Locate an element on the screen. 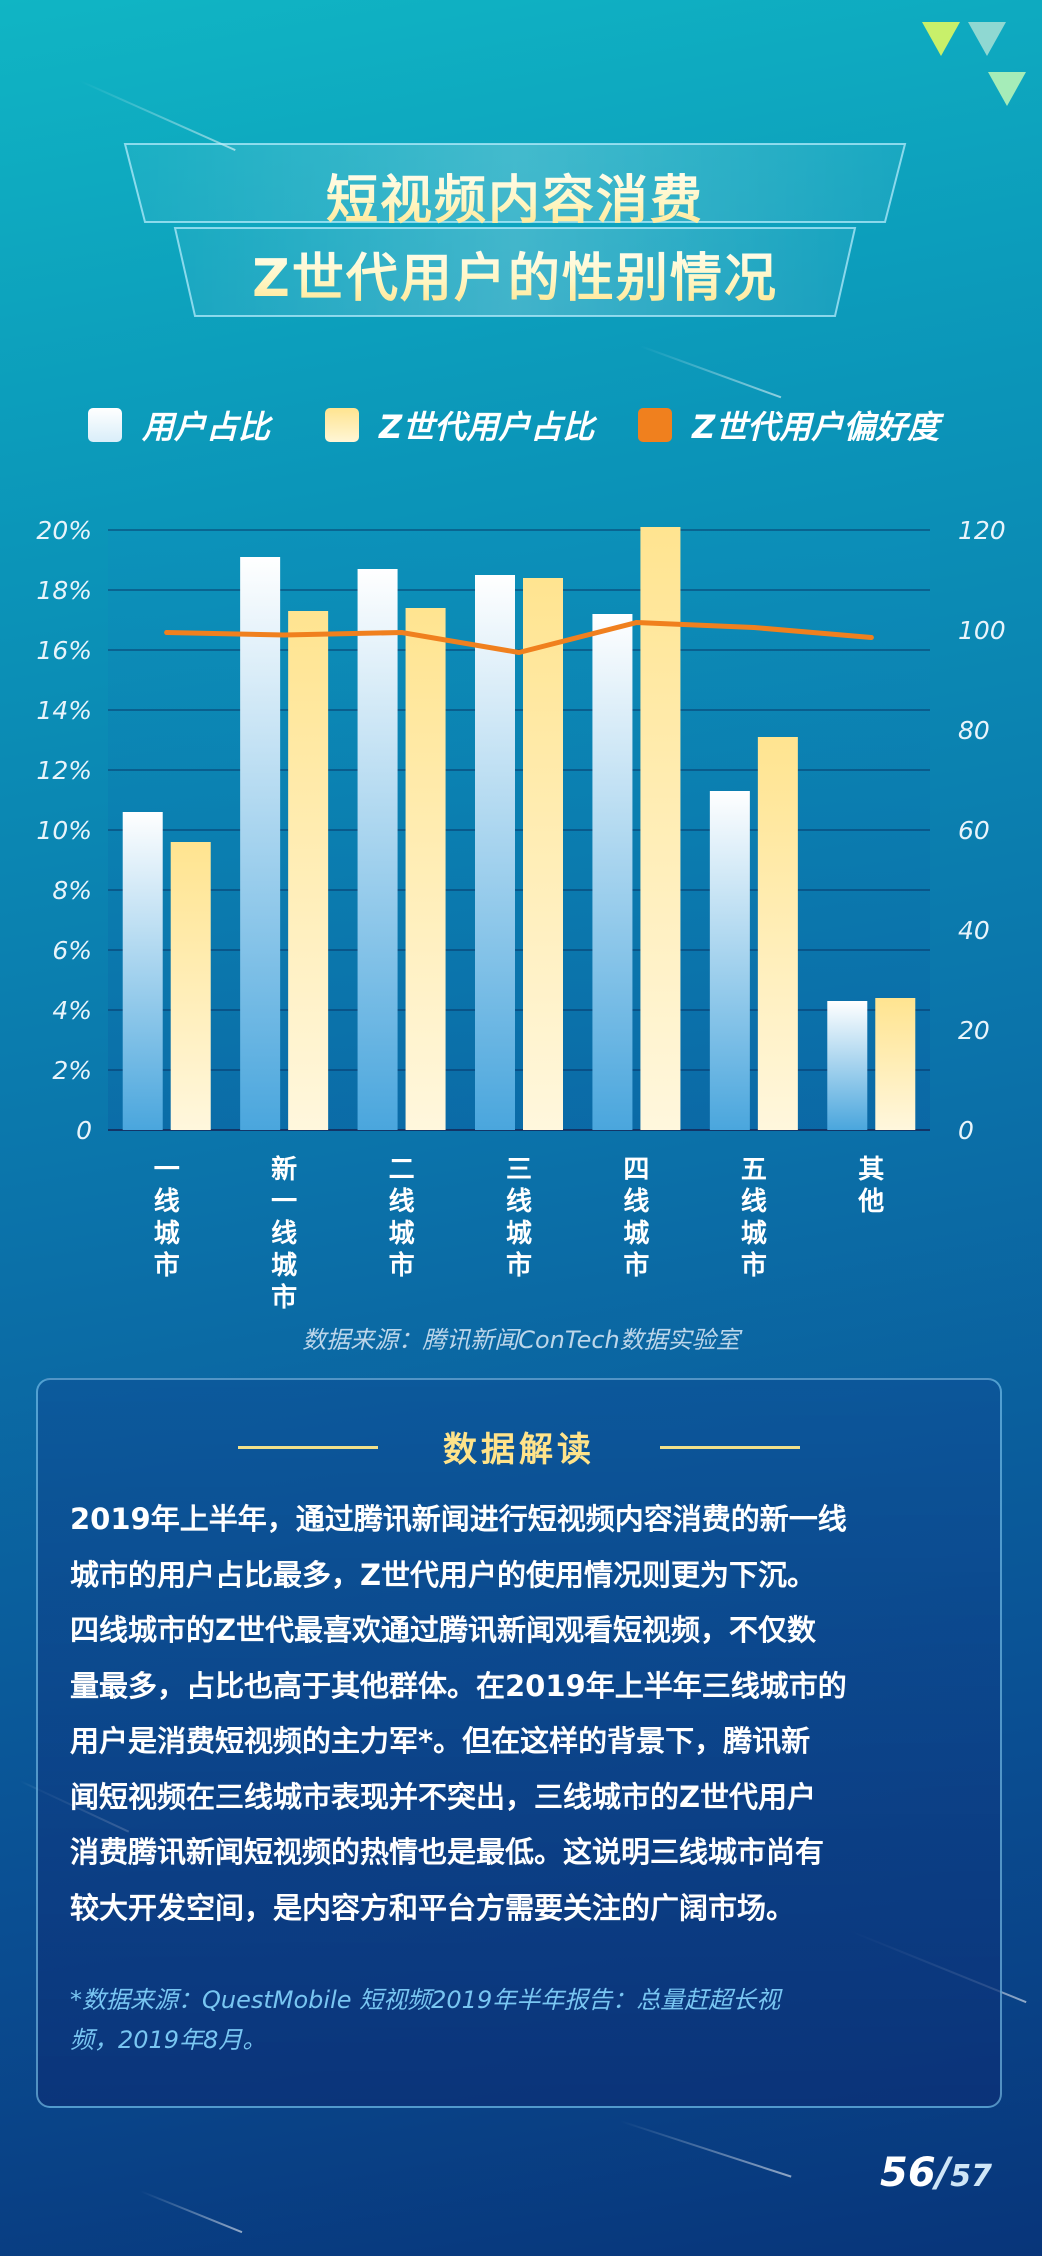  page-title-line-1: 短视频内容消费 is located at coordinates (515, 195).